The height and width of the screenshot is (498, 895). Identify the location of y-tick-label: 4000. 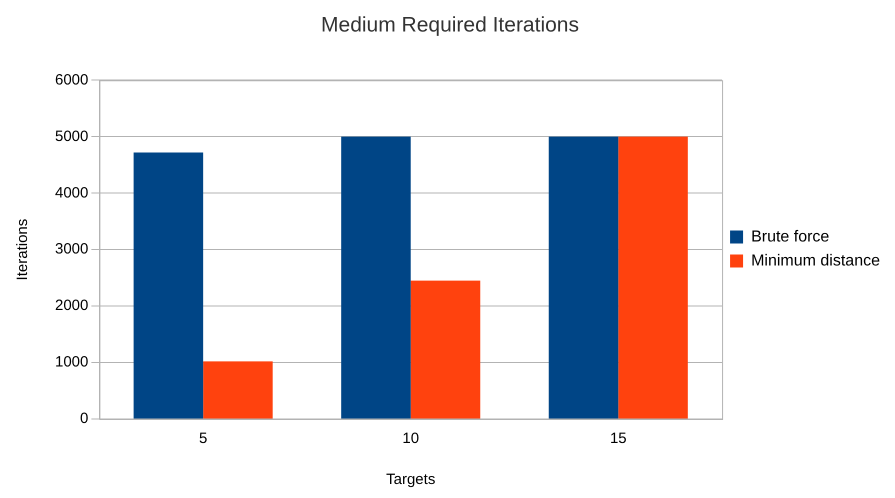
(71, 193).